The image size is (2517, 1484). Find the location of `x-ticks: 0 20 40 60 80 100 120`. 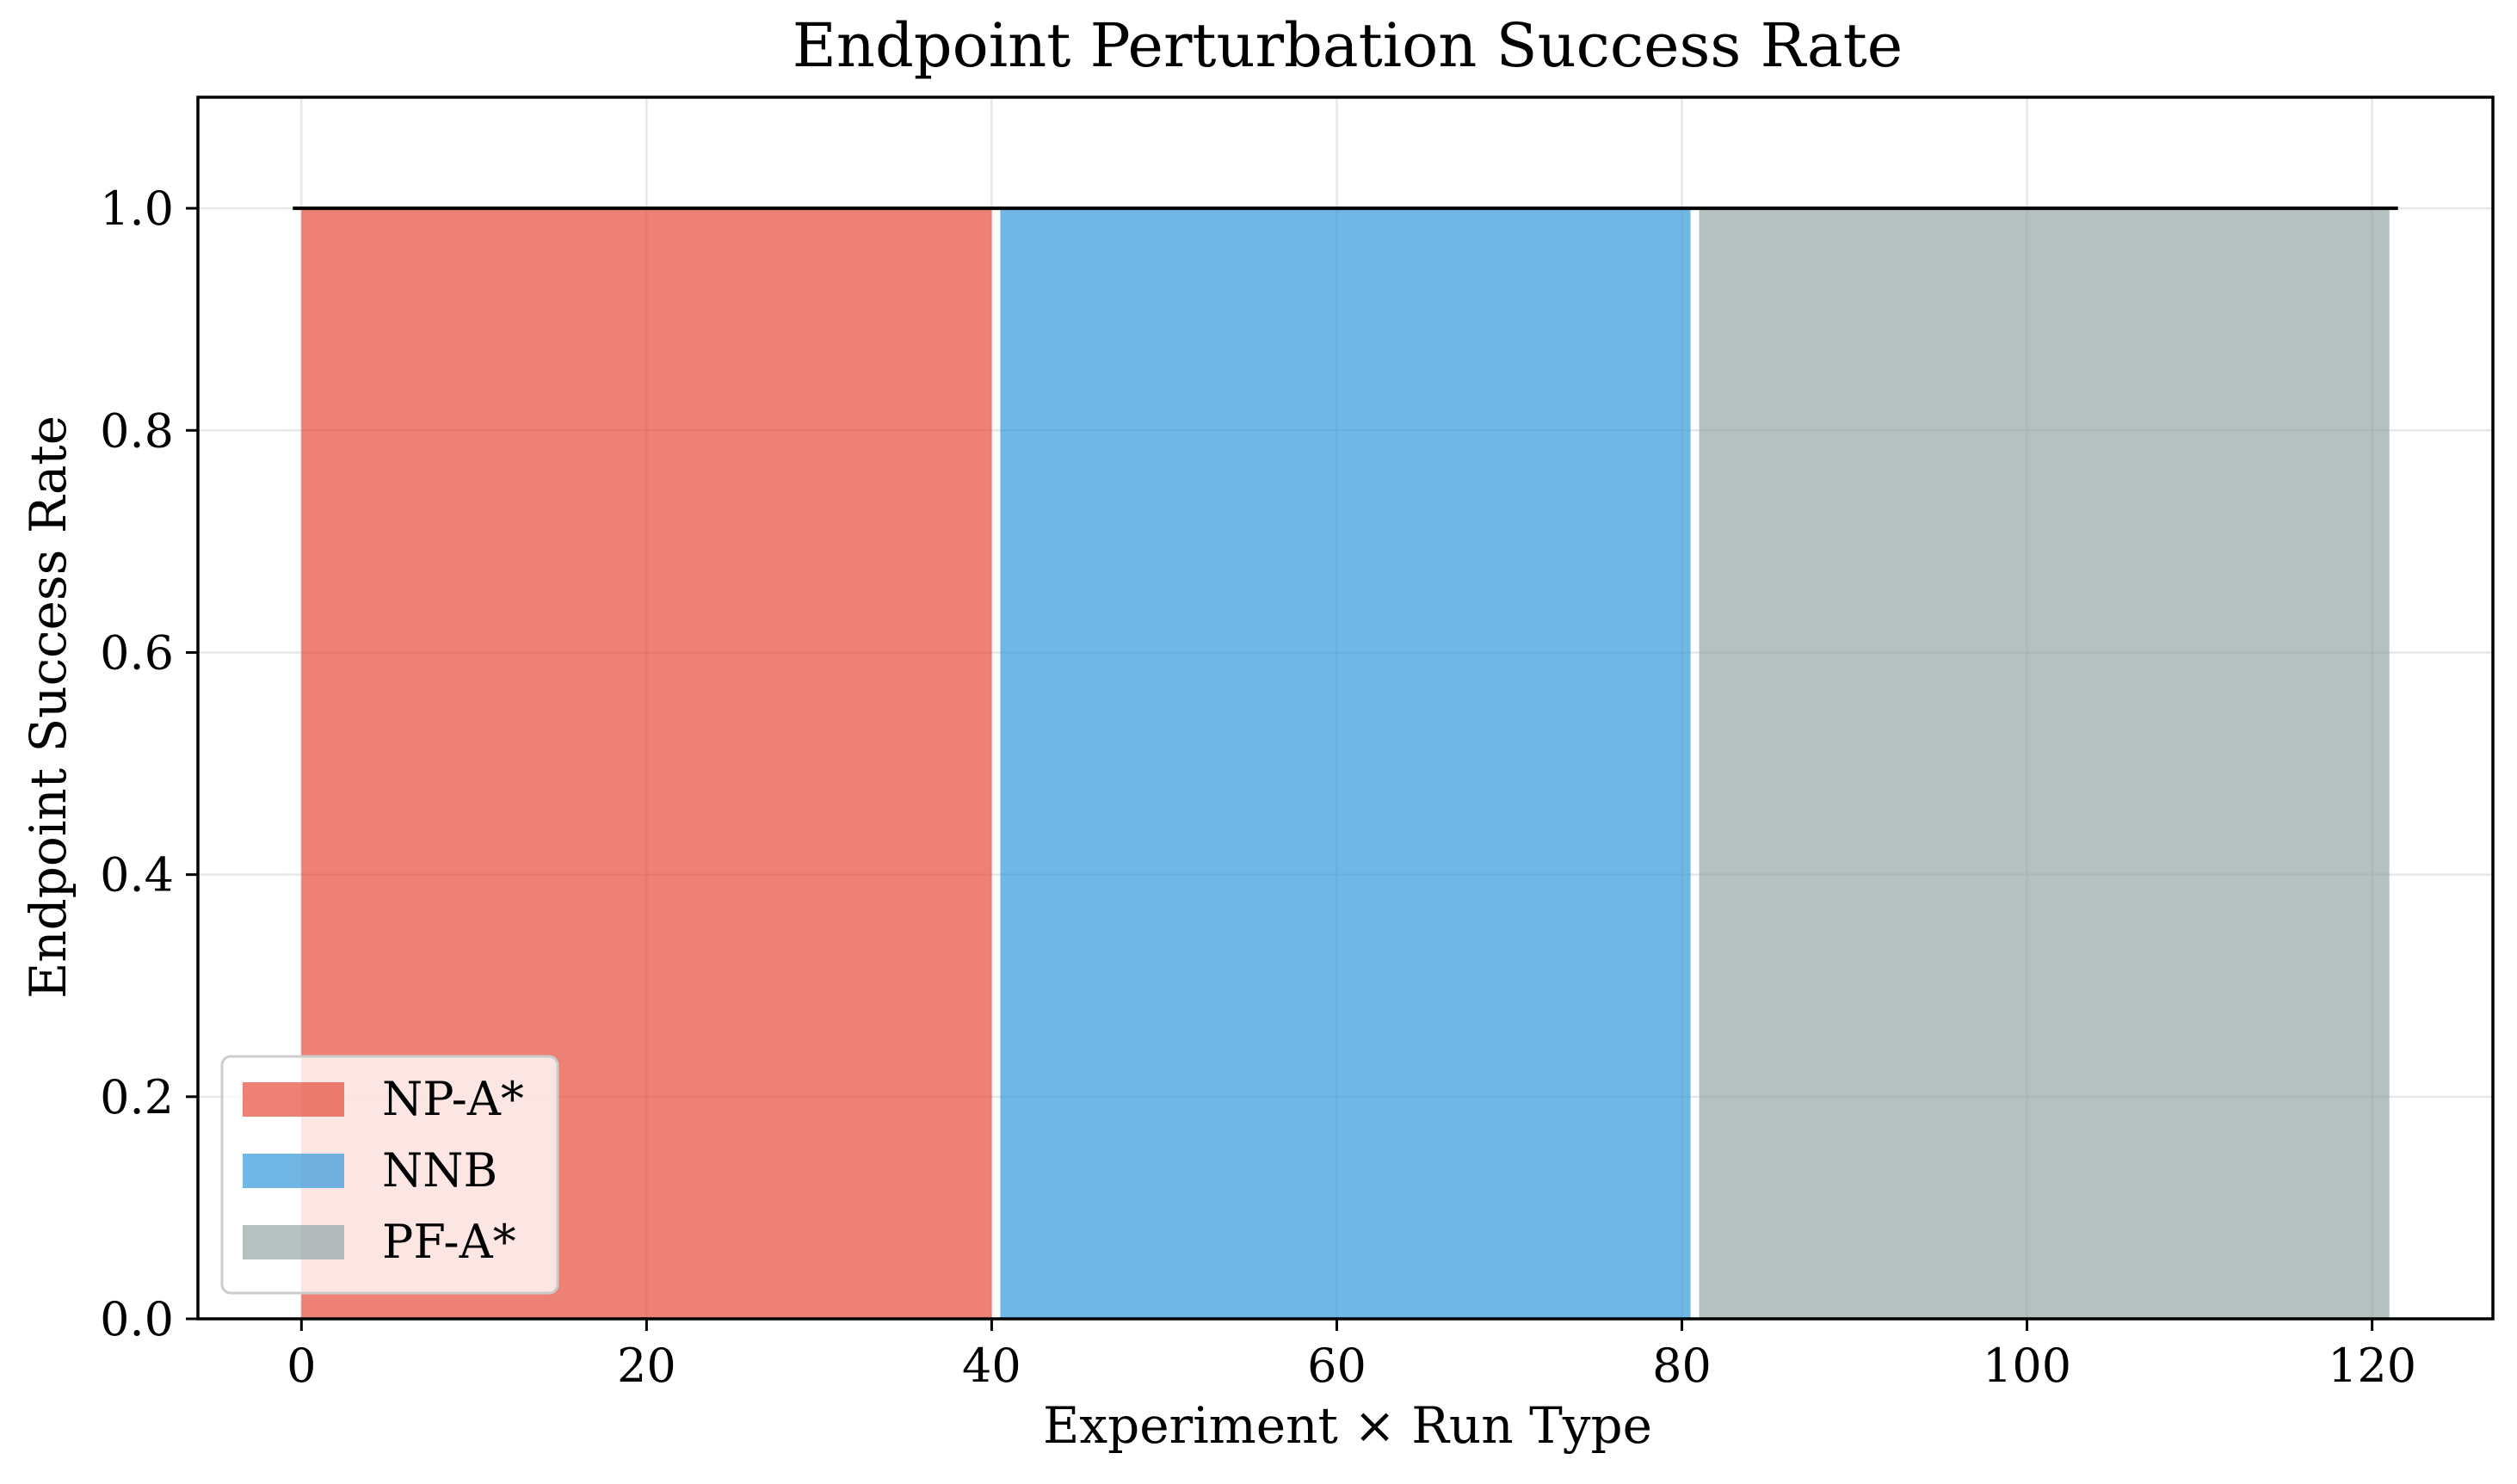

x-ticks: 0 20 40 60 80 100 120 is located at coordinates (1351, 1356).